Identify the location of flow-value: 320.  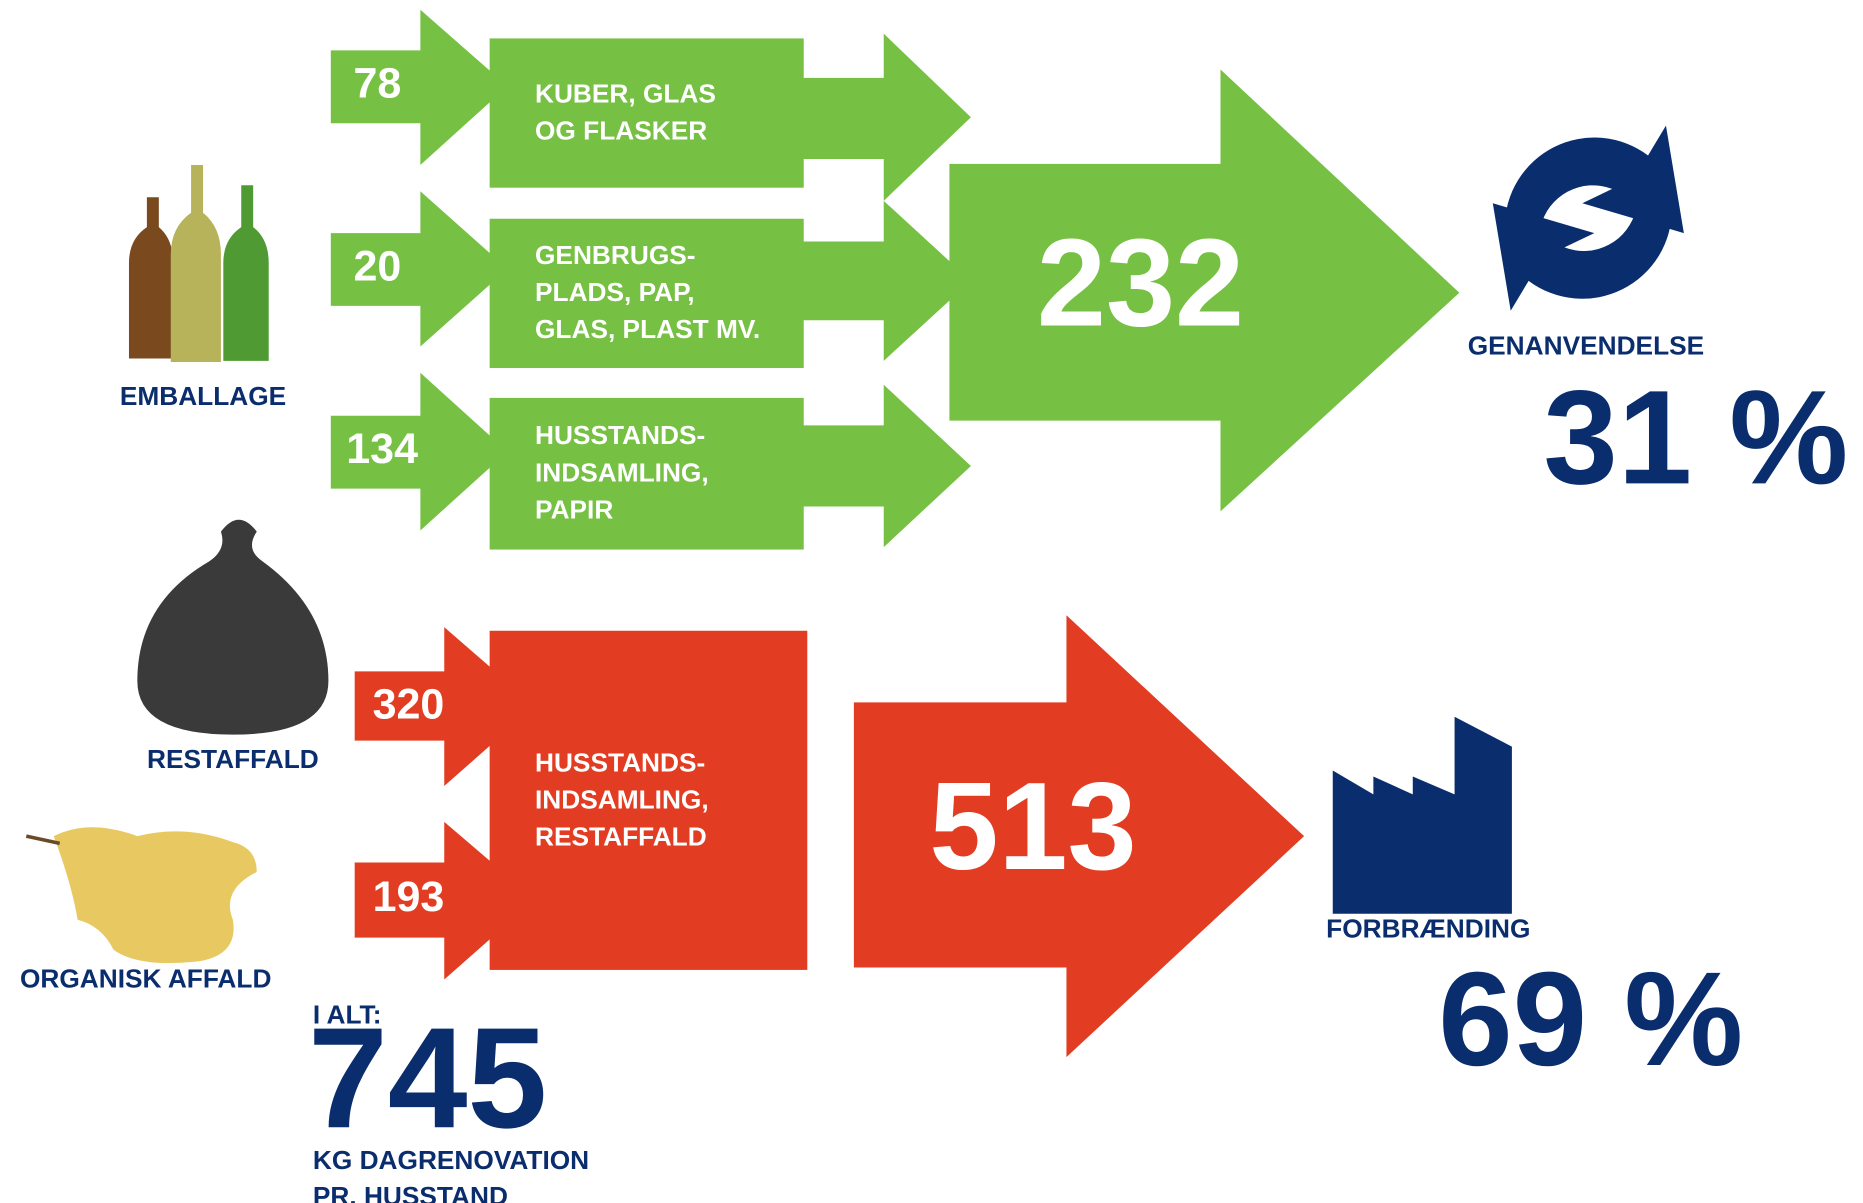
(409, 705).